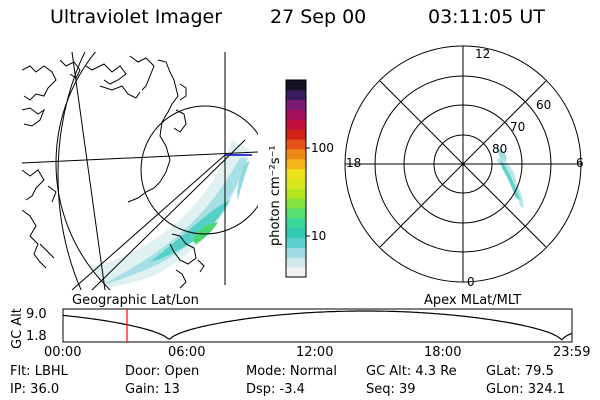 This screenshot has width=600, height=400. I want to click on time-tick-0: 00:00, so click(63, 352).